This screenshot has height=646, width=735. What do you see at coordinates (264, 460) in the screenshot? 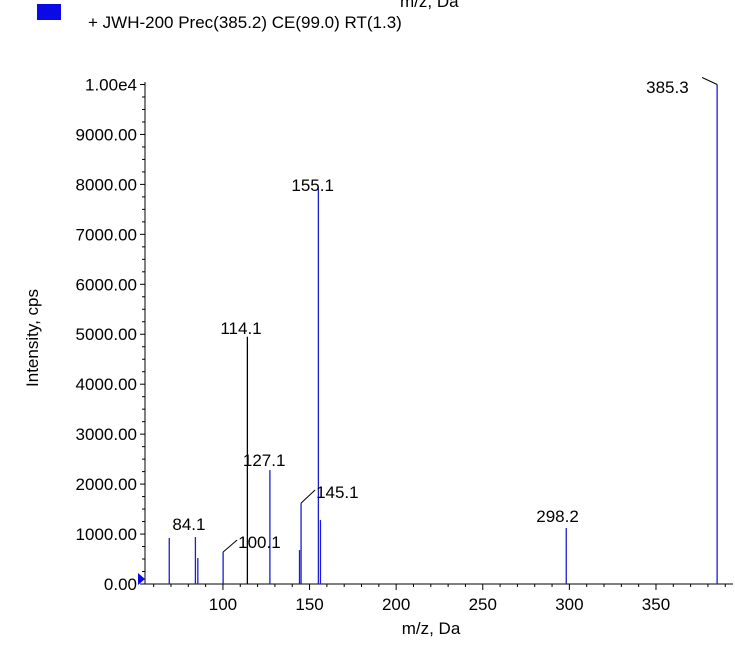
I see `peak-label: 127.1` at bounding box center [264, 460].